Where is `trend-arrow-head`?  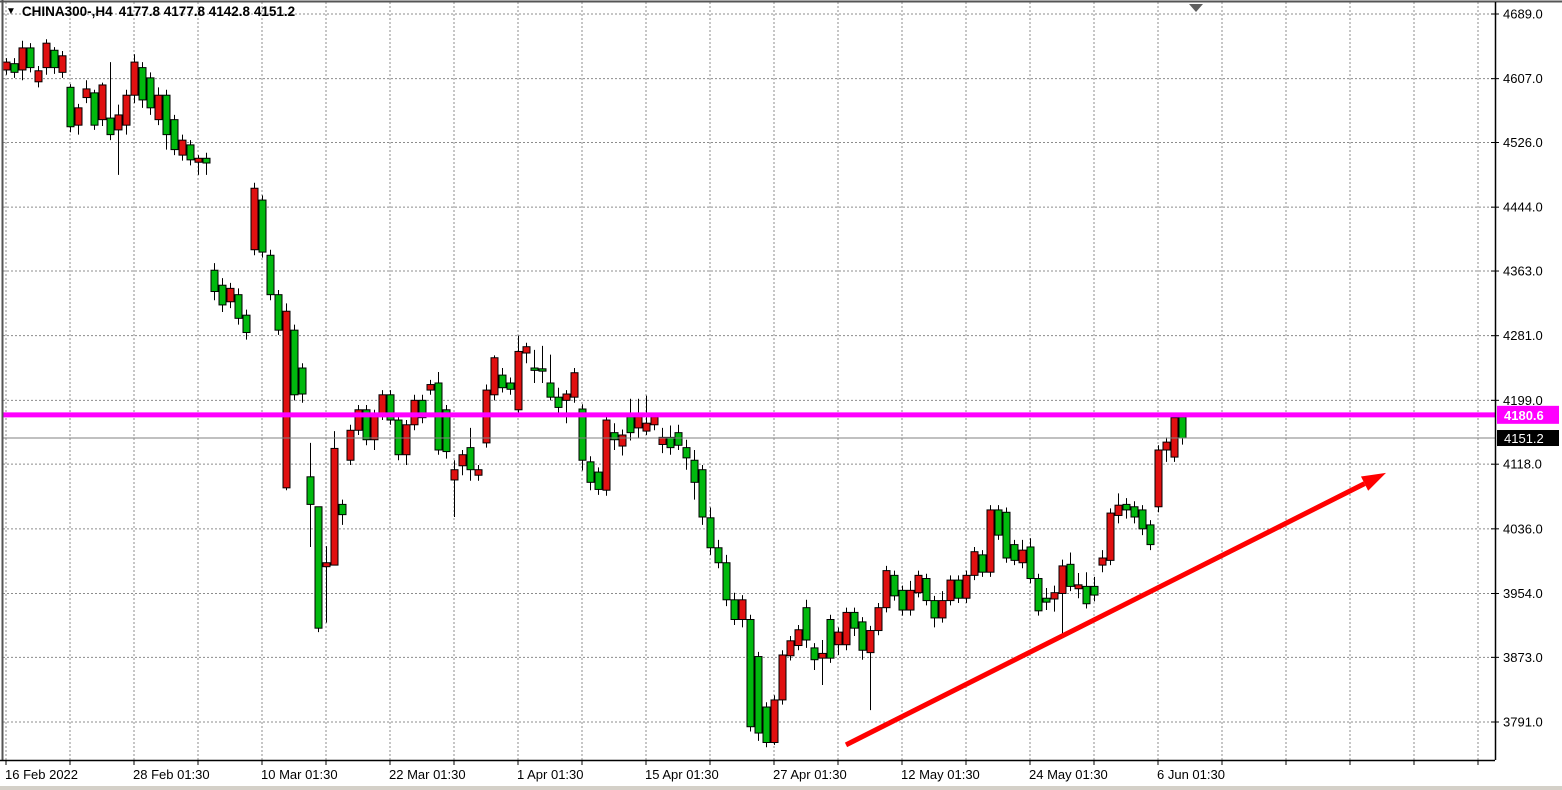 trend-arrow-head is located at coordinates (1373, 481).